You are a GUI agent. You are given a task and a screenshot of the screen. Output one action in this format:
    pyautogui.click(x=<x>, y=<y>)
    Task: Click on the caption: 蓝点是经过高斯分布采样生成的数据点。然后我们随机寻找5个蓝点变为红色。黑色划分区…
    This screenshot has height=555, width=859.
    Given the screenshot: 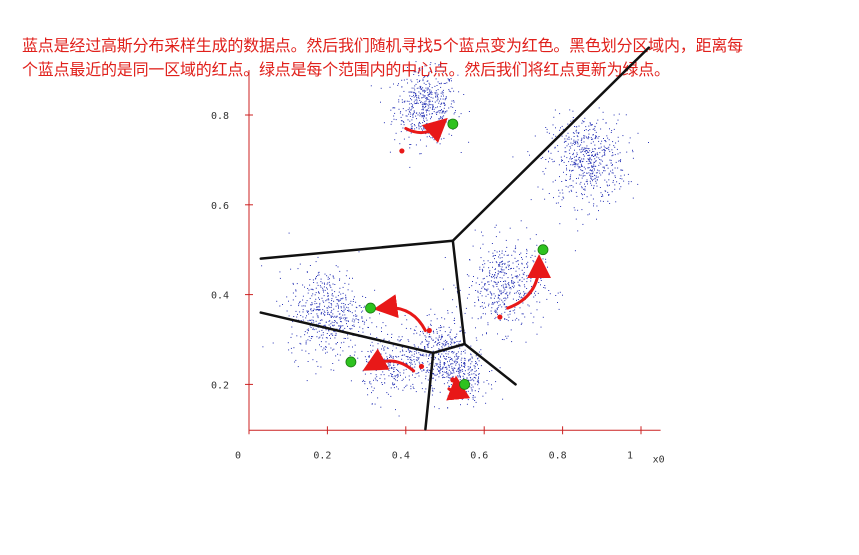 What is the action you would take?
    pyautogui.click(x=437, y=58)
    